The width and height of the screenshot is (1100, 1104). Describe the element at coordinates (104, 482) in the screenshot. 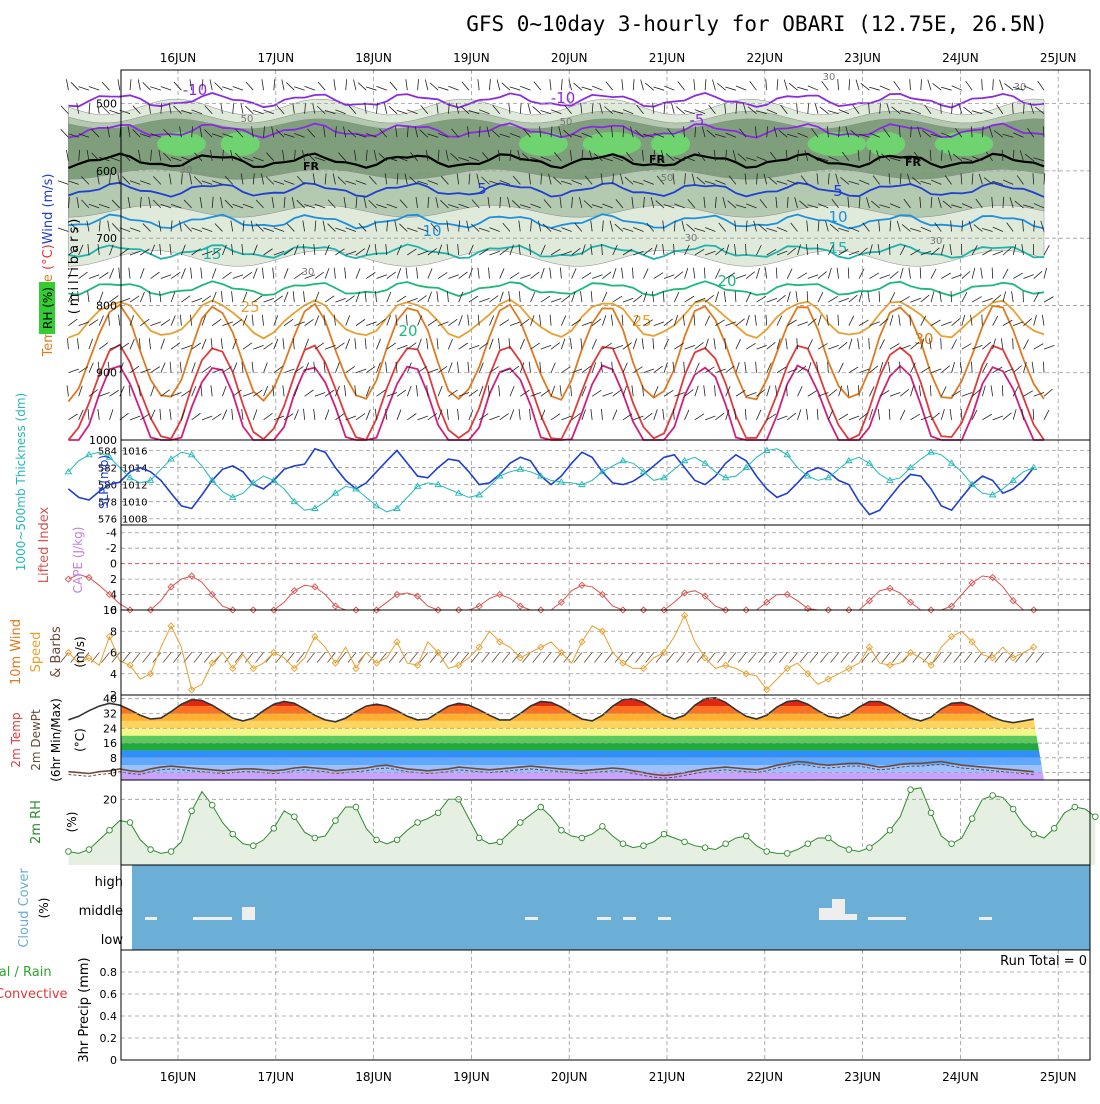

I see `slp-ylabel-text: SLP (mb)` at that location.